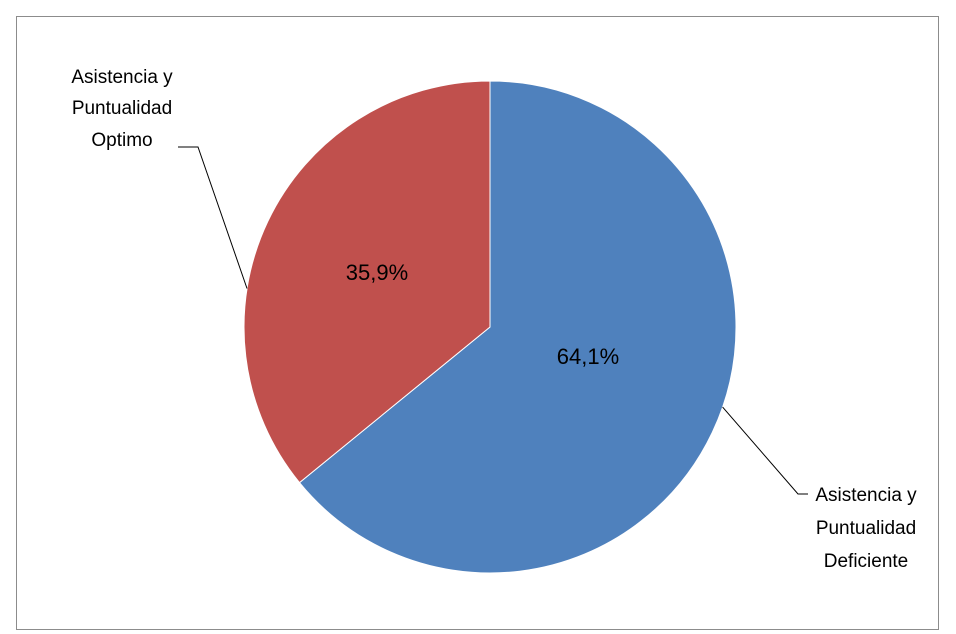 The width and height of the screenshot is (956, 634). I want to click on category-label-1-line-3: Deficiente, so click(866, 561).